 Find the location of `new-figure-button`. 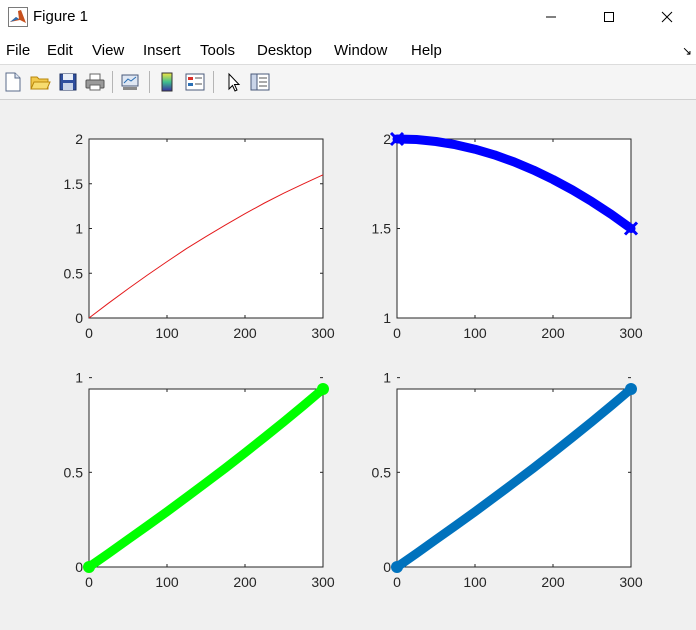

new-figure-button is located at coordinates (13, 82).